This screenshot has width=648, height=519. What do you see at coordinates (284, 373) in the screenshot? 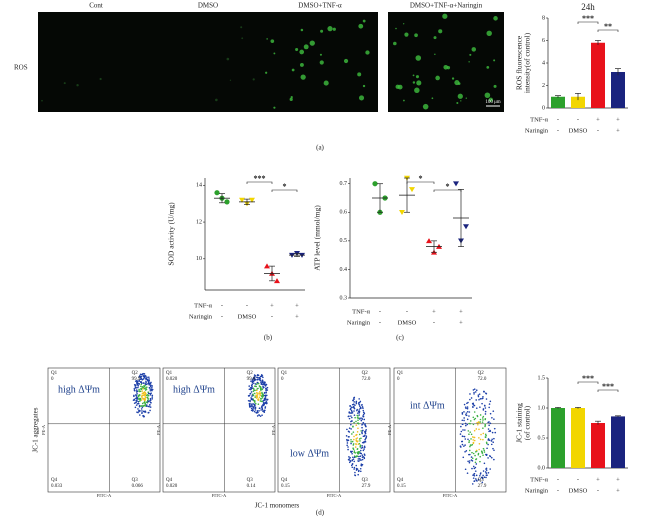
I see `quadrant-name: Q1` at bounding box center [284, 373].